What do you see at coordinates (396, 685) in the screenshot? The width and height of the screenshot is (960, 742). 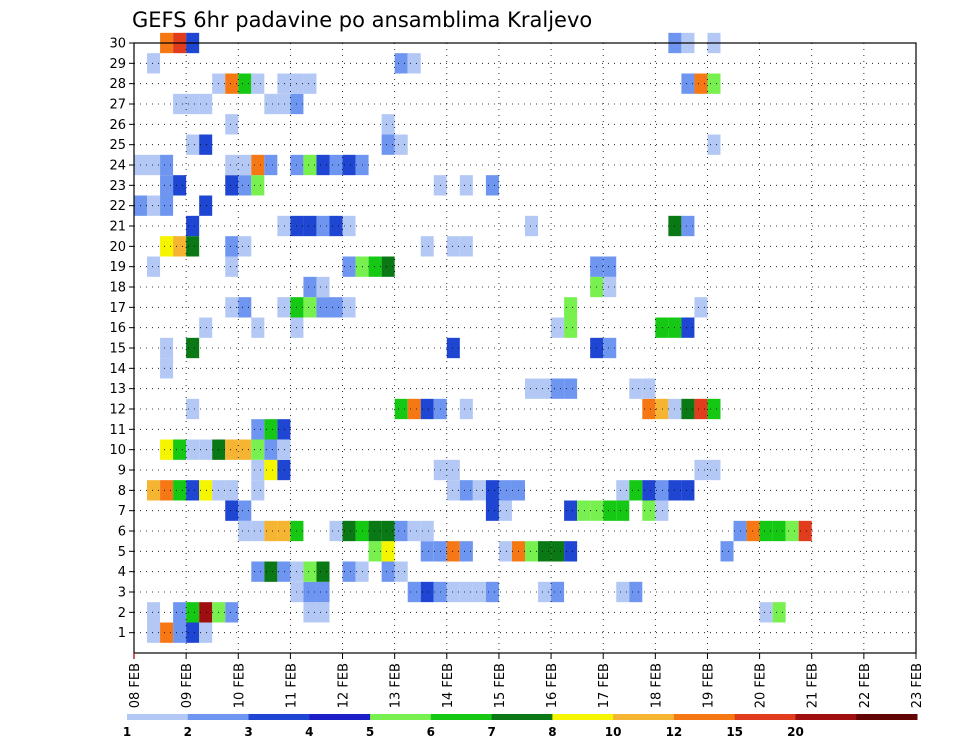 I see `x-tick-label: 13 FEB` at bounding box center [396, 685].